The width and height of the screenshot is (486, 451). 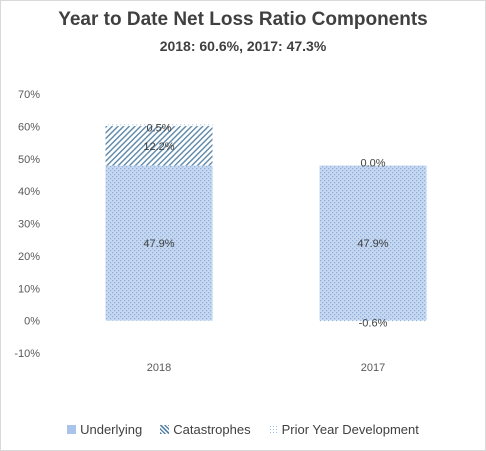 What do you see at coordinates (165, 429) in the screenshot?
I see `legend-swatch-catastrophes` at bounding box center [165, 429].